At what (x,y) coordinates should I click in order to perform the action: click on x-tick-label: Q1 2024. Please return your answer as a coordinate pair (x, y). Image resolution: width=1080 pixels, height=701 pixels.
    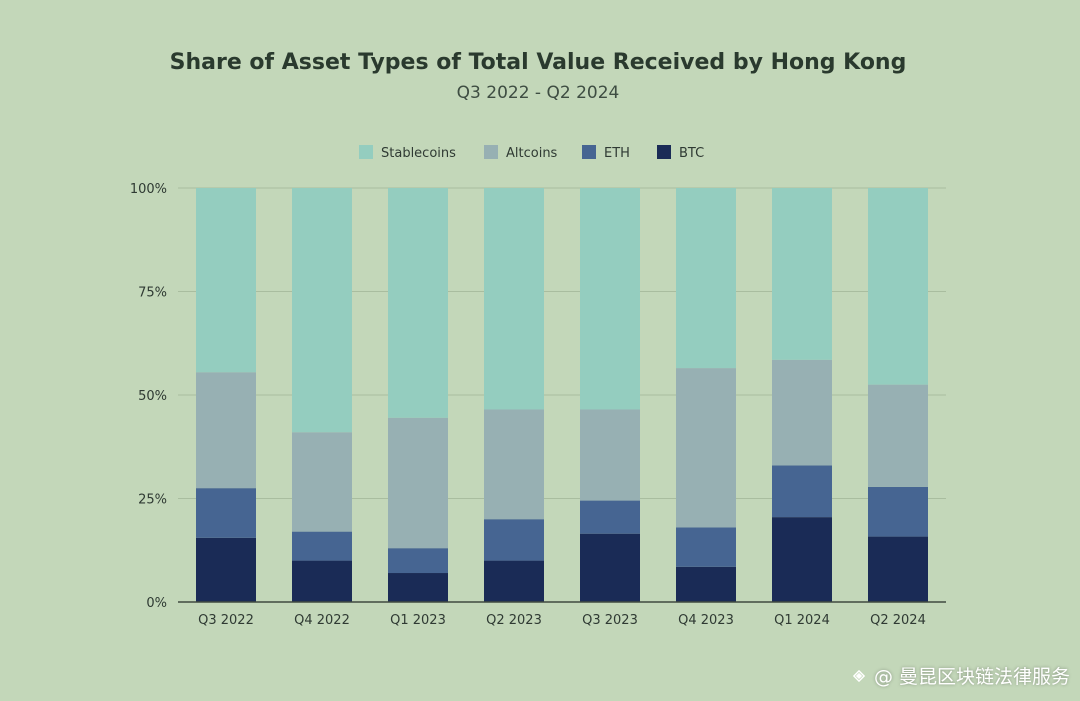
    Looking at the image, I should click on (802, 620).